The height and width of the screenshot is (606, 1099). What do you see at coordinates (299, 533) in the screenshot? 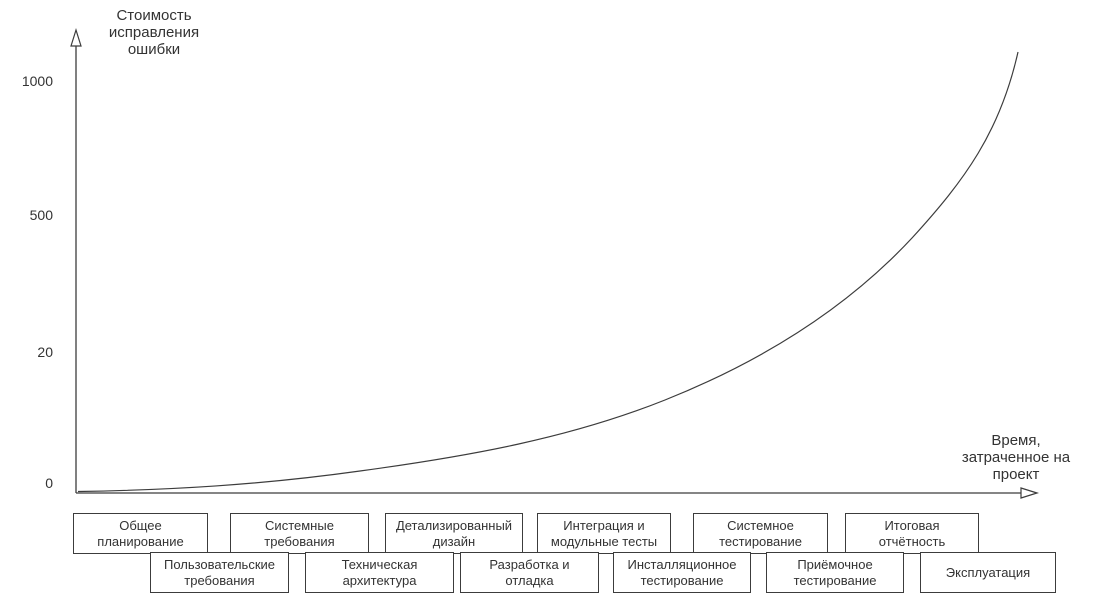
I see `phase-box-system-requirements: Системные требования` at bounding box center [299, 533].